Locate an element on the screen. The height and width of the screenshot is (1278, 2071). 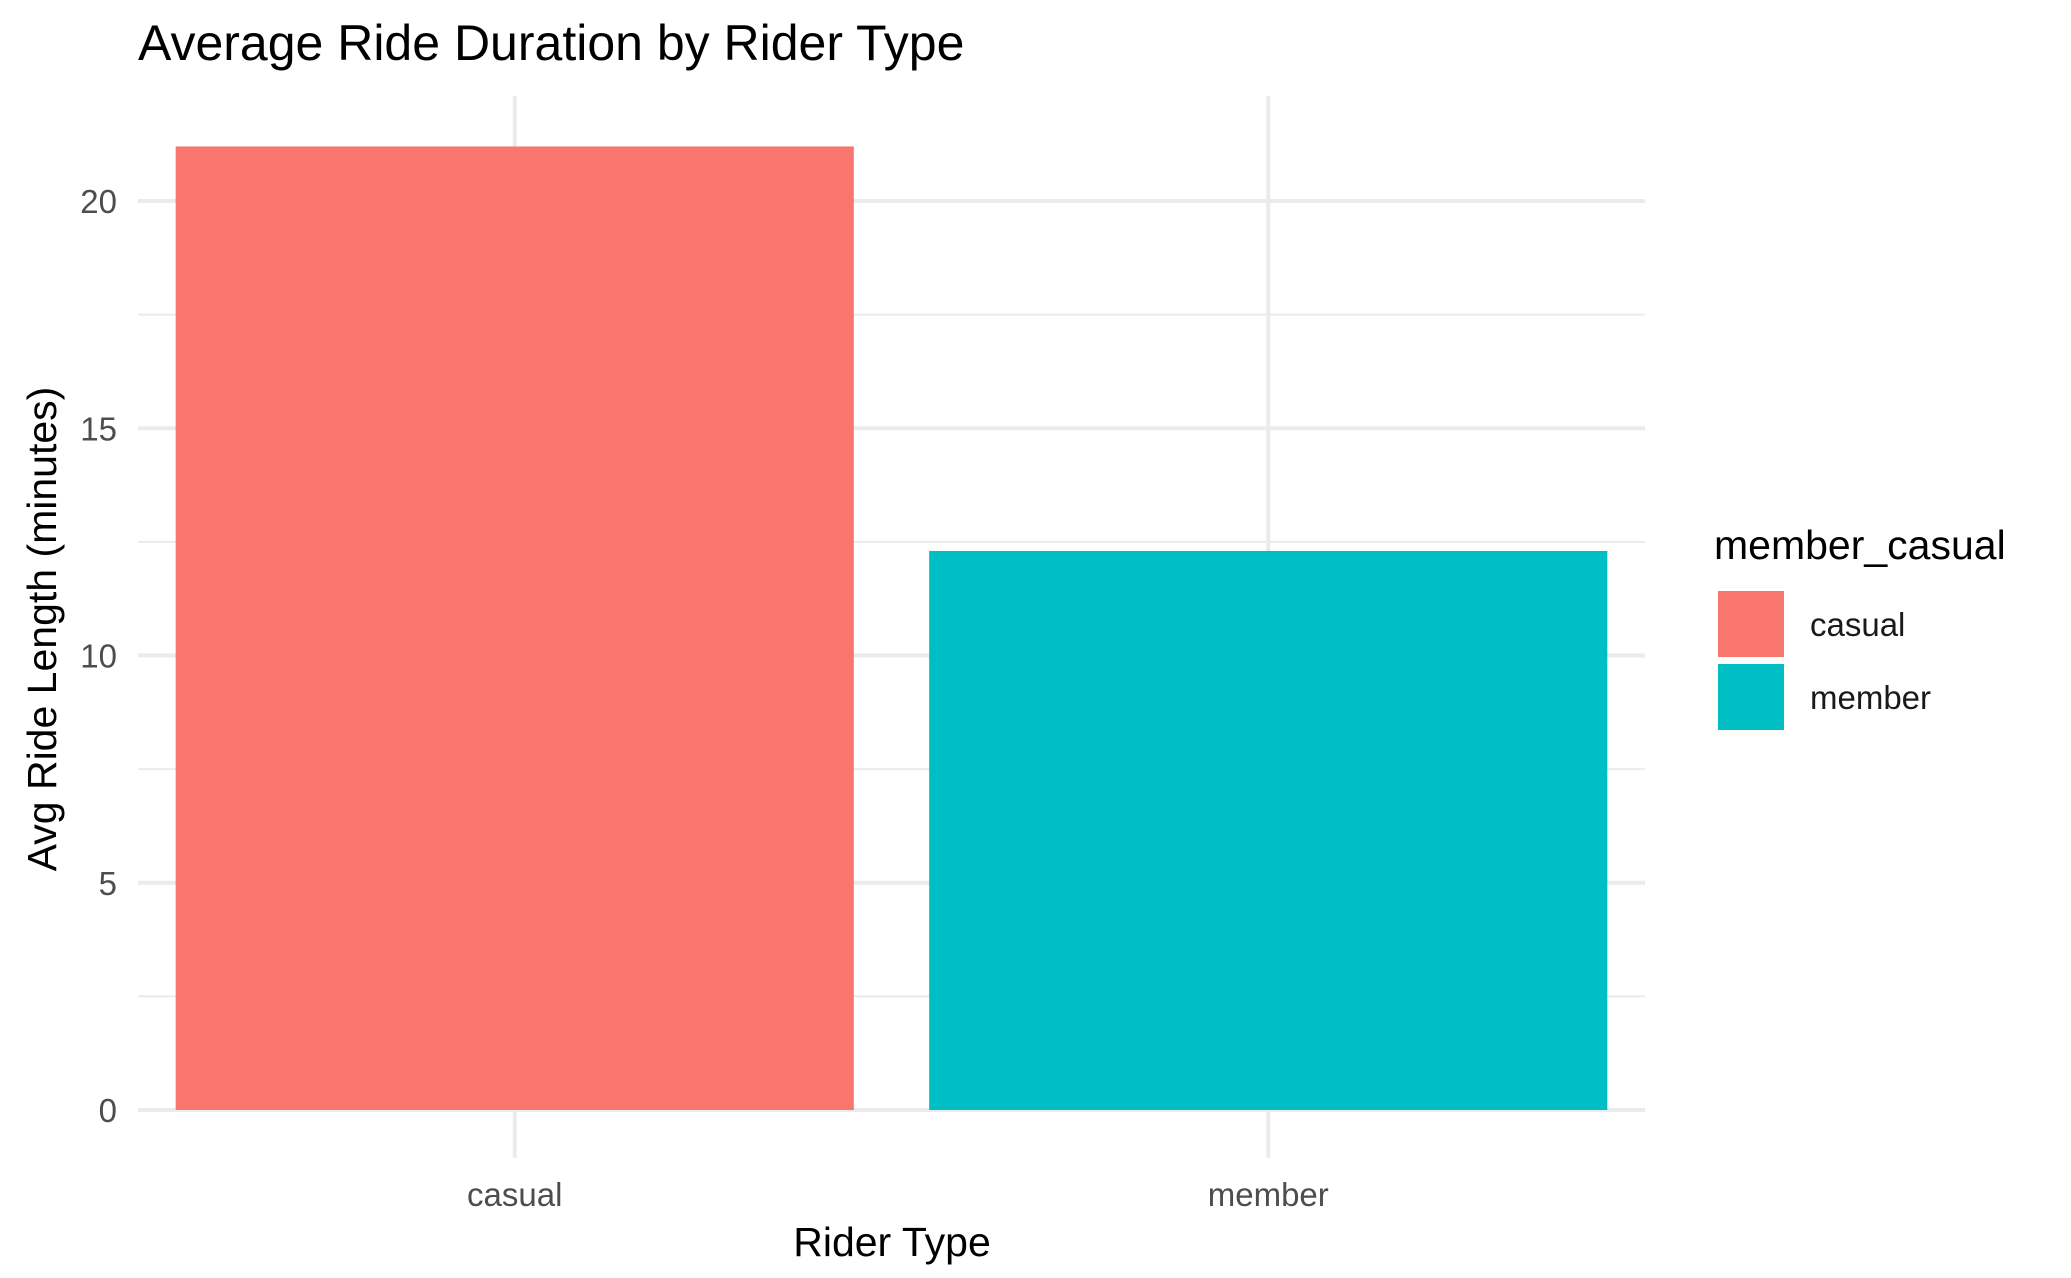
legend-label-casual: casual is located at coordinates (1857, 624).